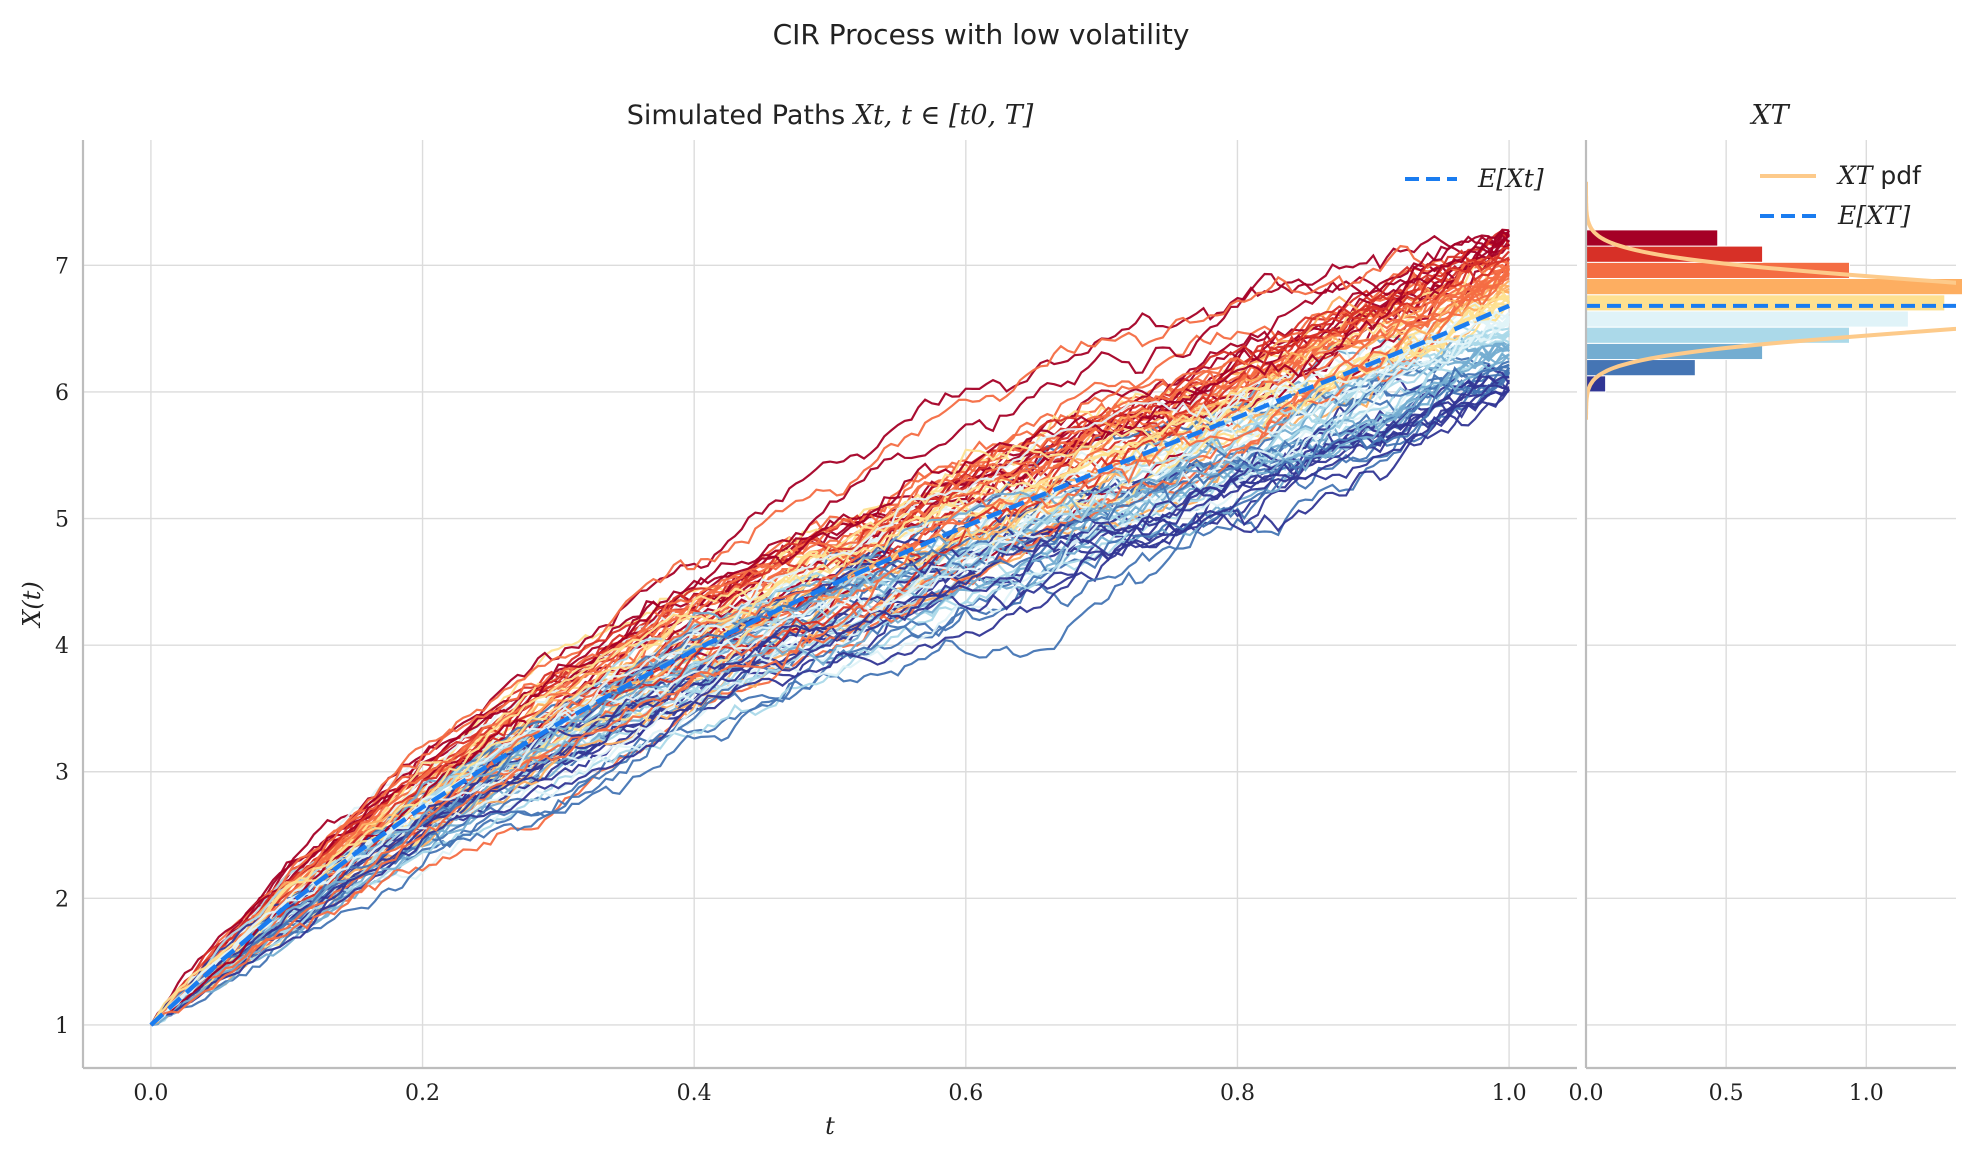 The height and width of the screenshot is (1154, 1962). I want to click on hist-legend-pdf-text: pdf, so click(1897, 175).